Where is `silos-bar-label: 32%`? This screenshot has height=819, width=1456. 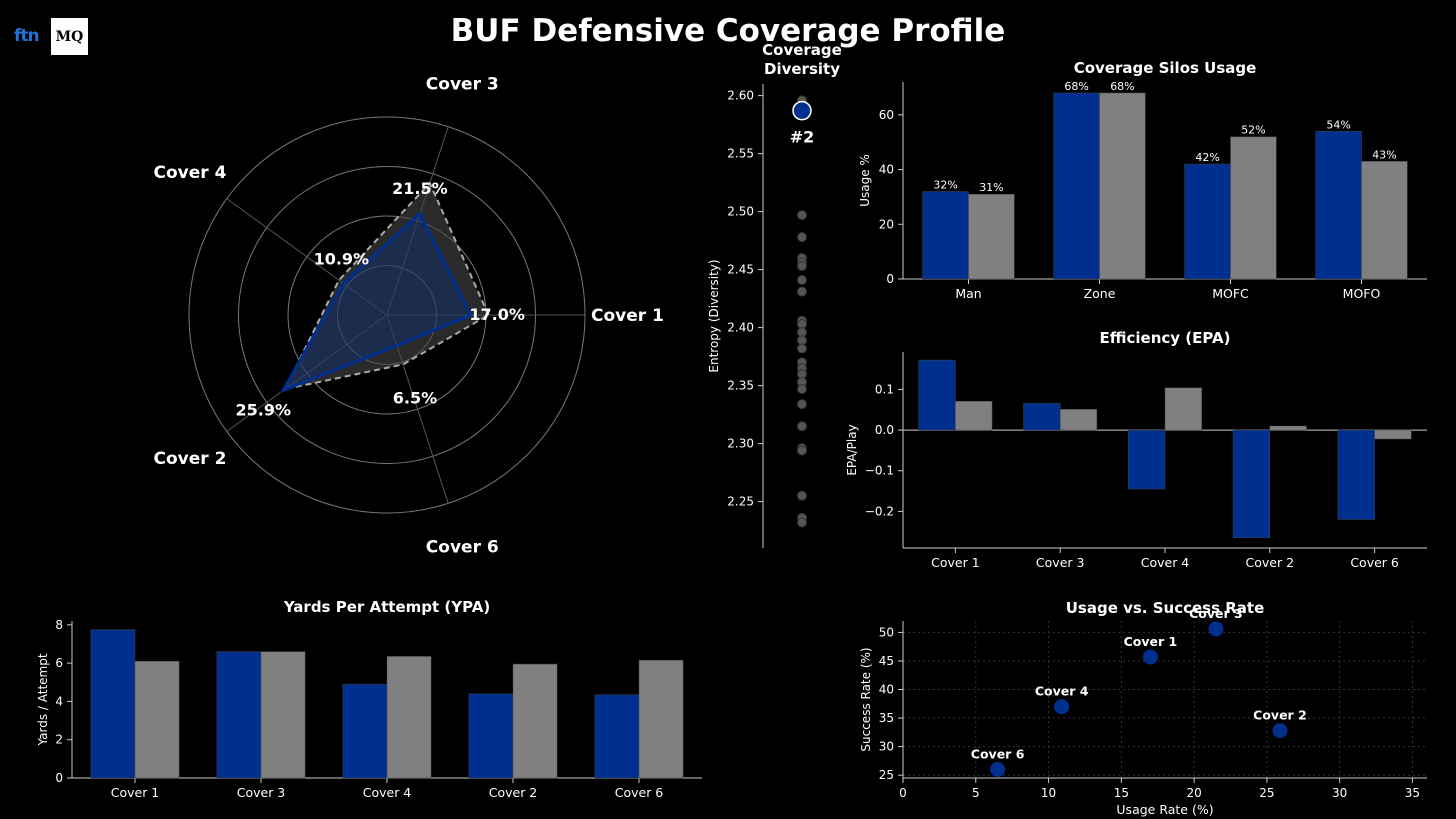 silos-bar-label: 32% is located at coordinates (945, 184).